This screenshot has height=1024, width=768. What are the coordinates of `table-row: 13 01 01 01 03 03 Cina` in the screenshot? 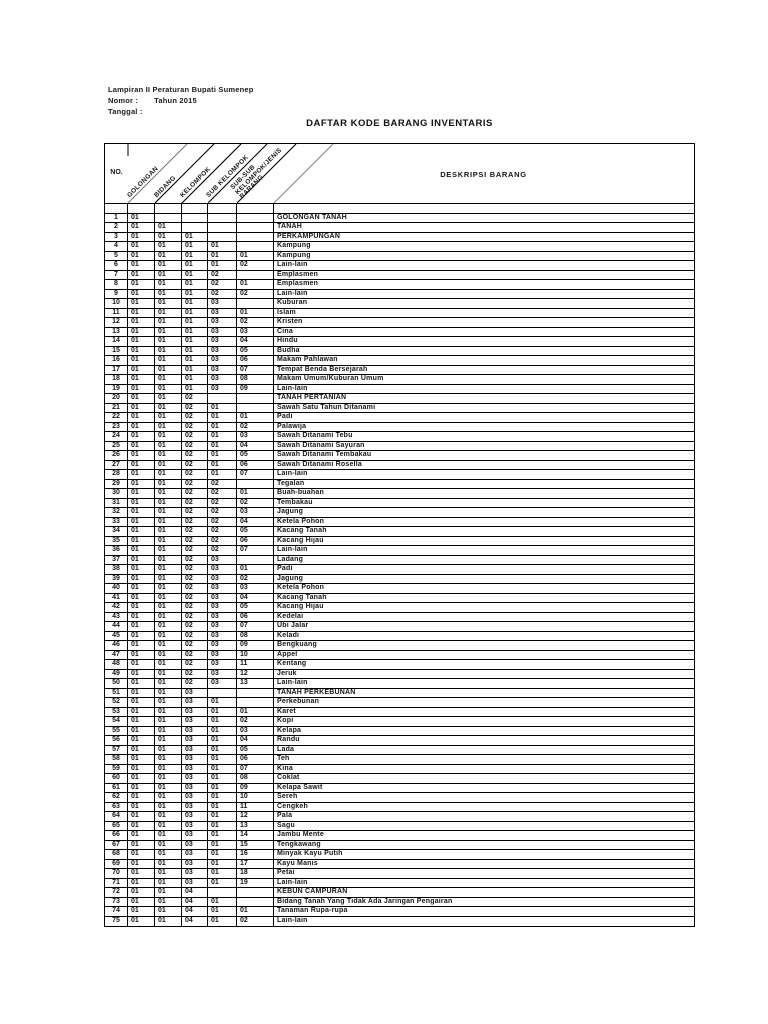 It's located at (399, 332).